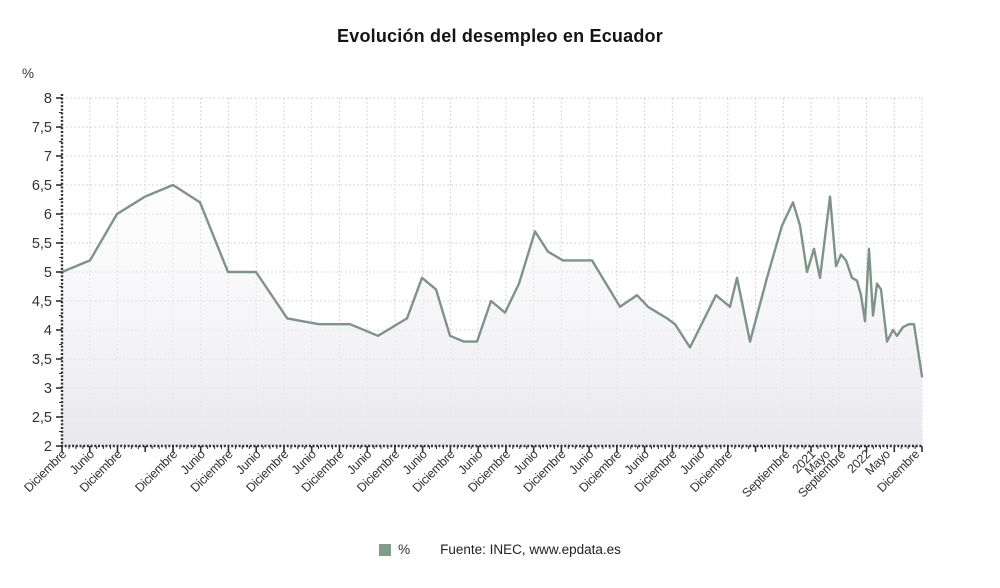 The height and width of the screenshot is (588, 1000). I want to click on source-text: Fuente: INEC, www.epdata.es, so click(530, 549).